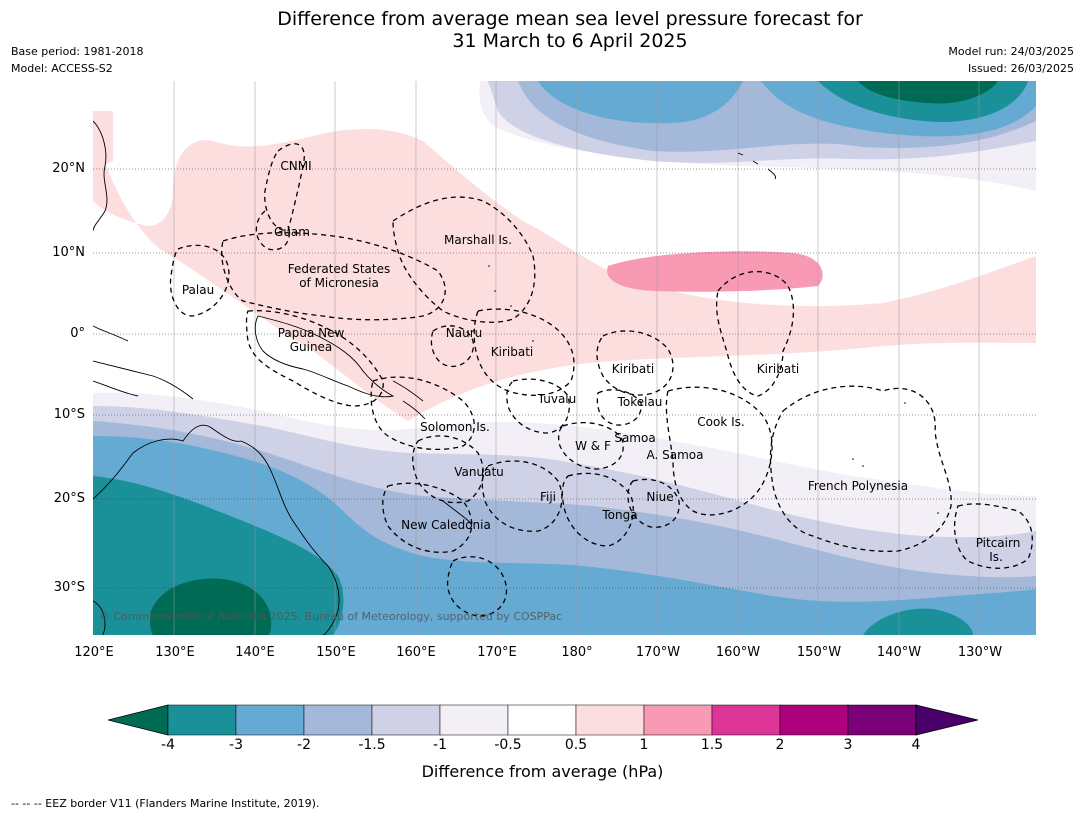  What do you see at coordinates (304, 745) in the screenshot?
I see `colorbar-tick: -2` at bounding box center [304, 745].